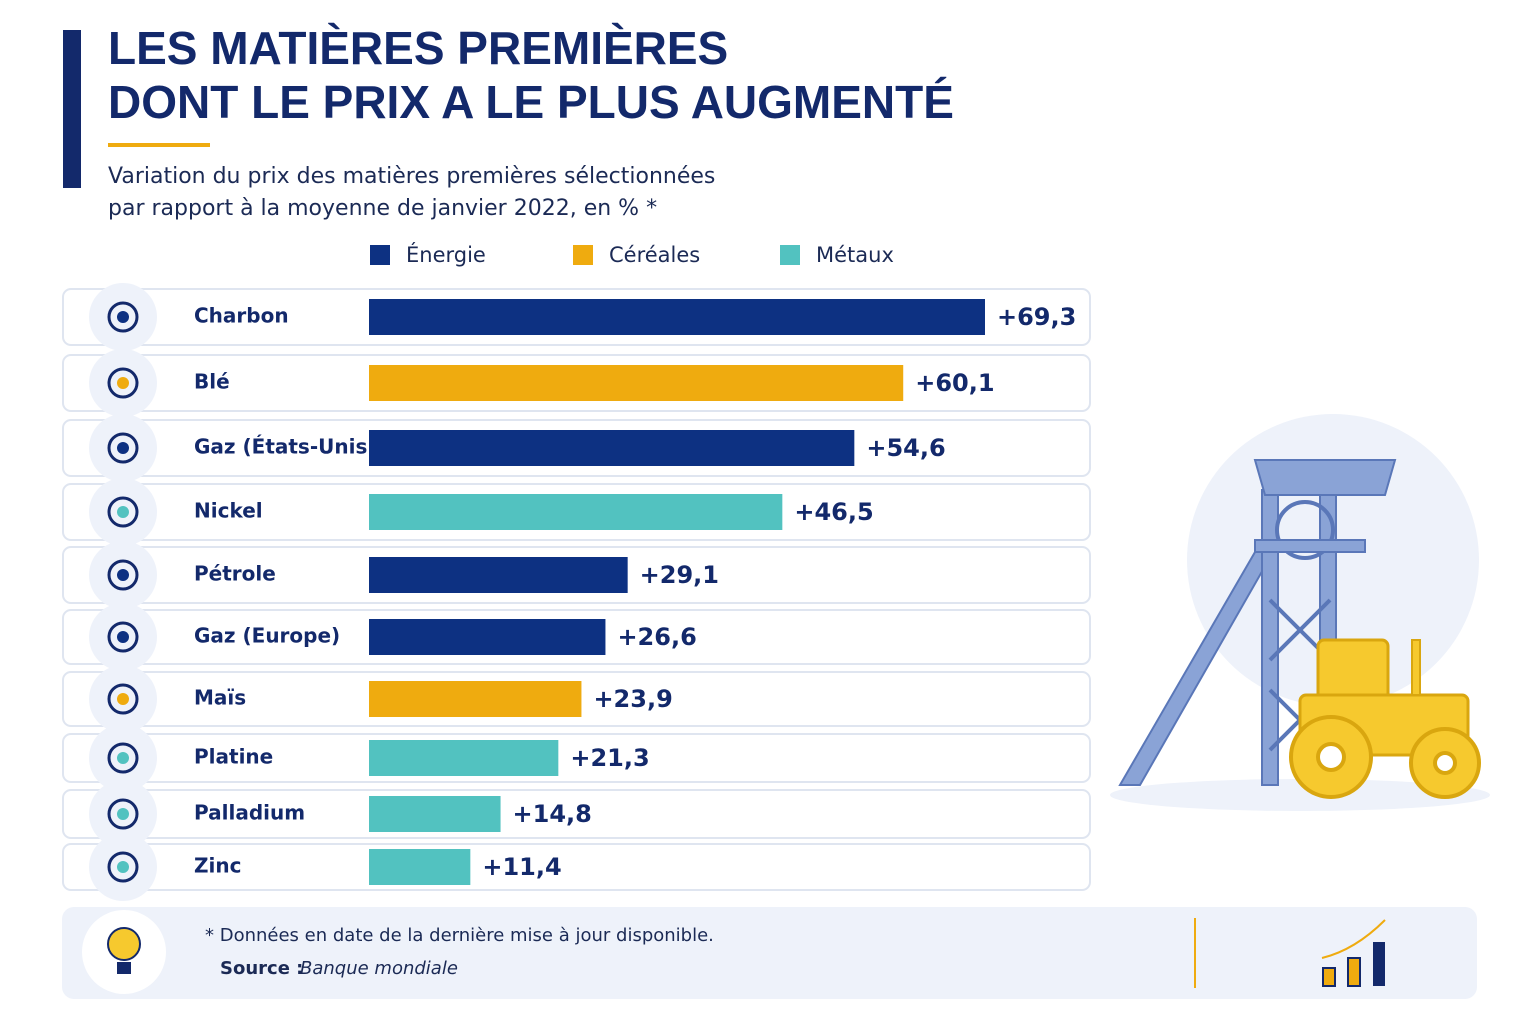  What do you see at coordinates (159, 145) in the screenshot?
I see `title-underline` at bounding box center [159, 145].